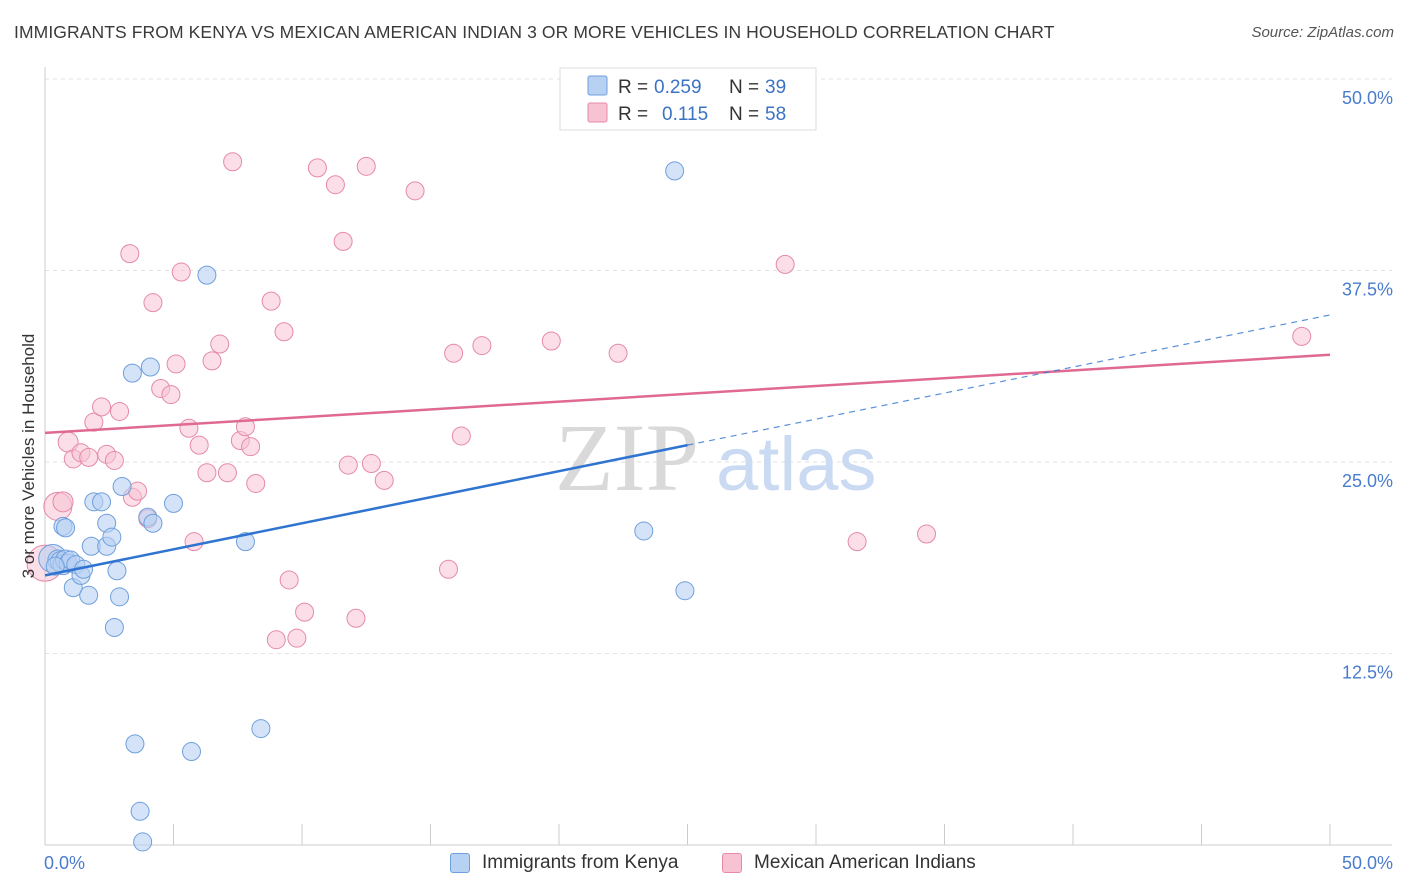 This screenshot has height=892, width=1406. I want to click on legend-label-mexican-american-indians: Mexican American Indians, so click(865, 862).